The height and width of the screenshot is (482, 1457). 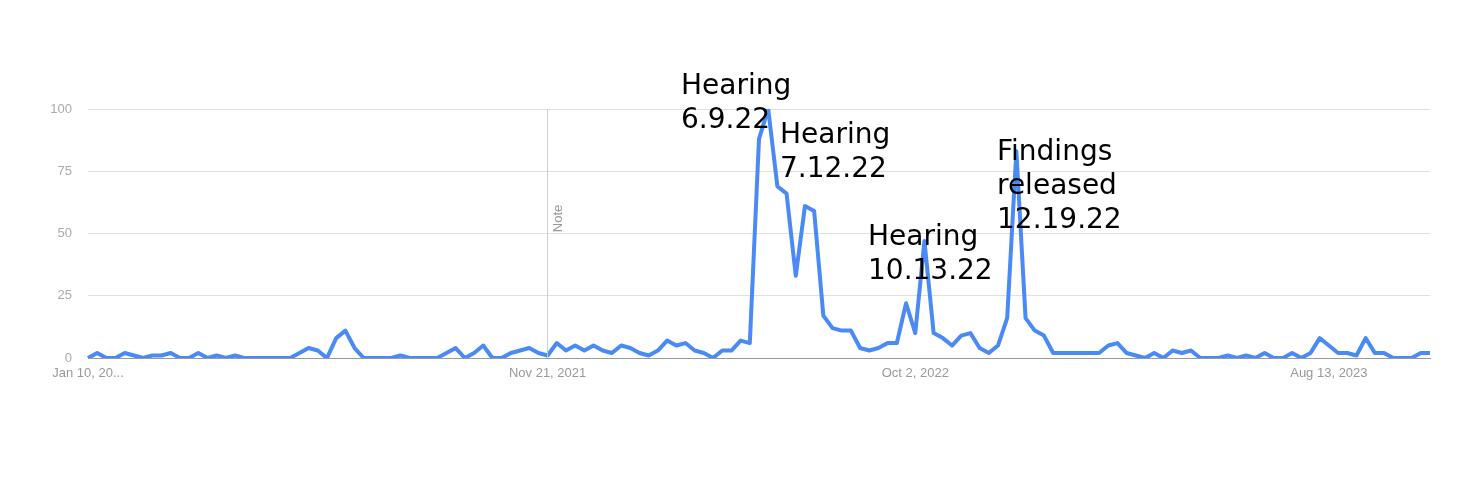 What do you see at coordinates (1329, 373) in the screenshot?
I see `x-tick-label: Aug 13, 2023` at bounding box center [1329, 373].